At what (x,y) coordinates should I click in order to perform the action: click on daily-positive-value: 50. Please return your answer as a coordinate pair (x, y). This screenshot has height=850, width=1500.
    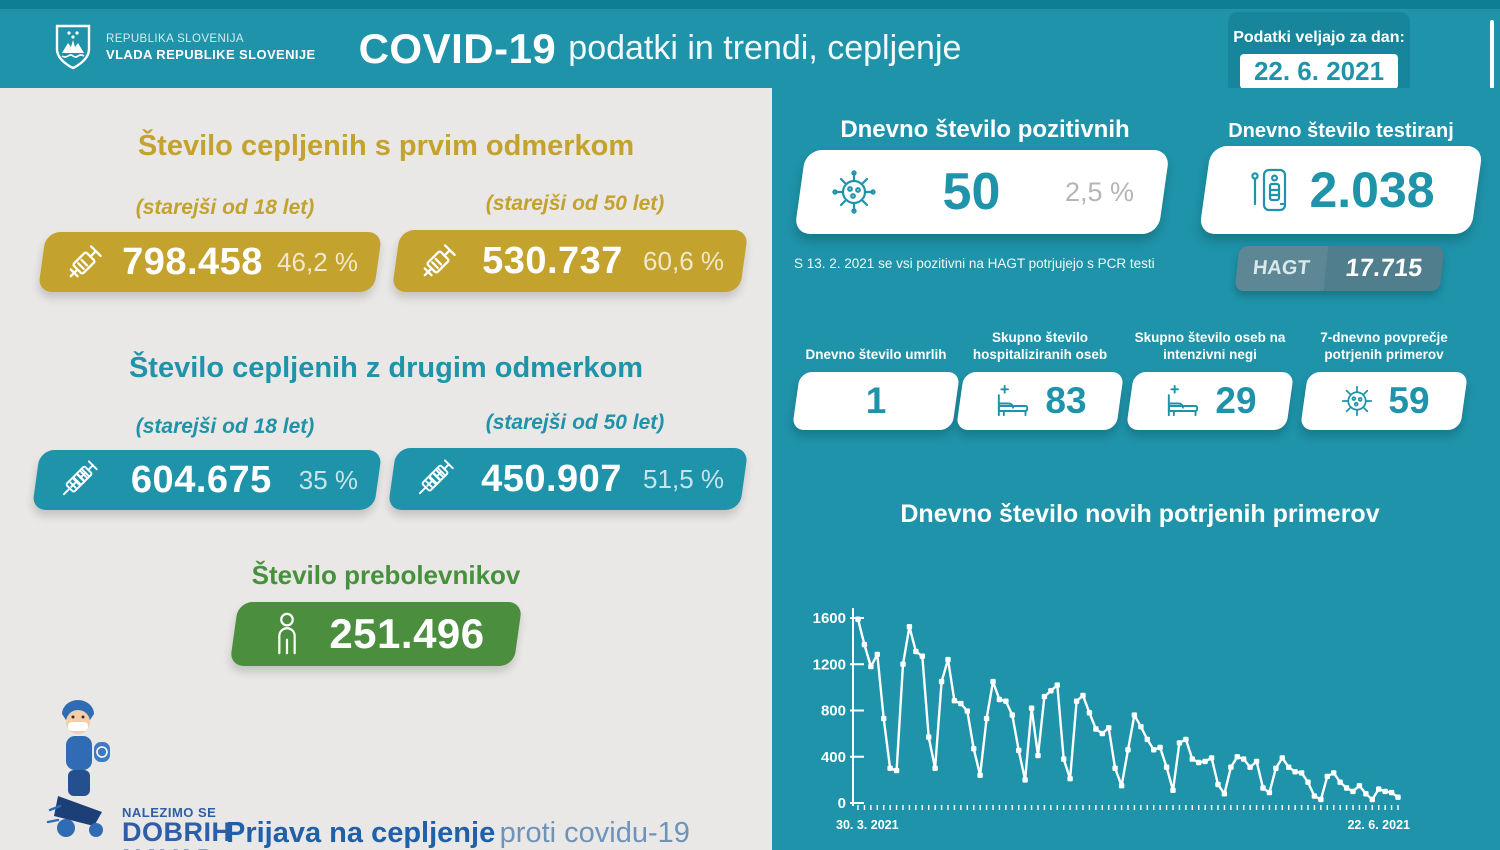
    Looking at the image, I should click on (971, 192).